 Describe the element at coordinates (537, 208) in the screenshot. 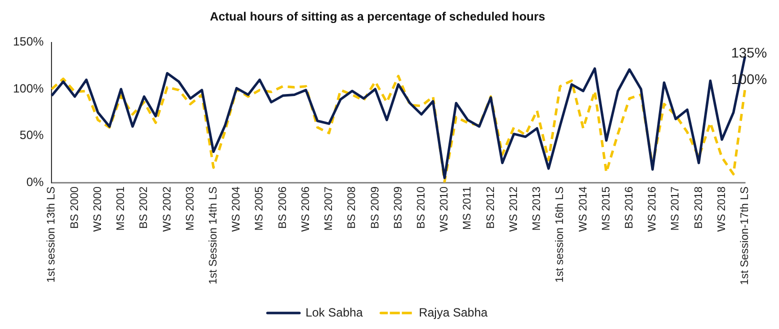

I see `x-tick-label: MS 2013` at that location.